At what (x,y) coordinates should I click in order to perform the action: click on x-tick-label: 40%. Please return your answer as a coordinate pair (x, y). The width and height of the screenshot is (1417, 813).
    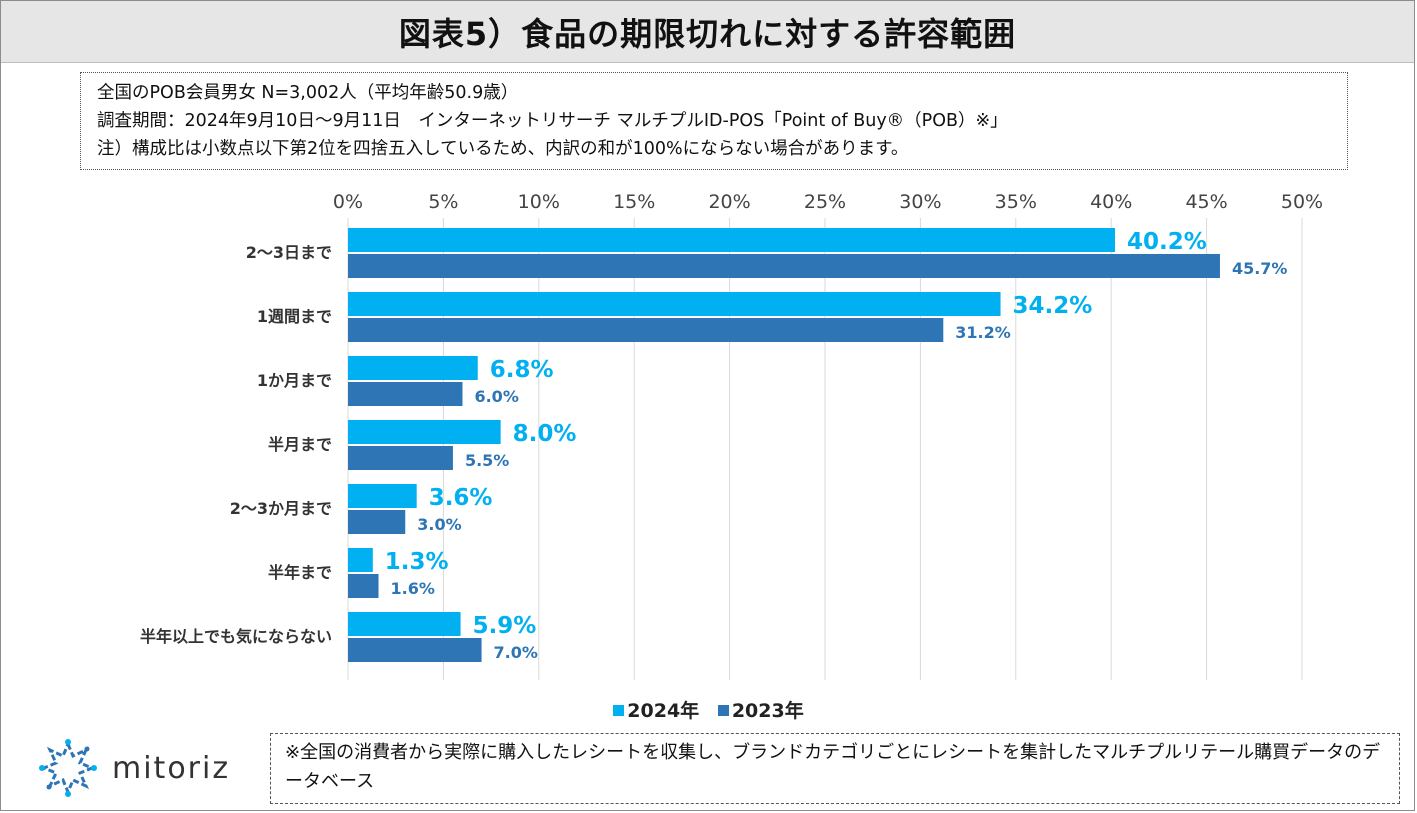
    Looking at the image, I should click on (1111, 202).